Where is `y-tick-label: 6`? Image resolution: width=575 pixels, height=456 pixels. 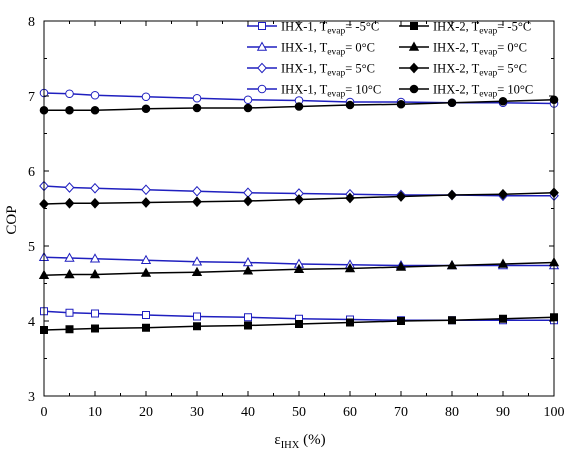
y-tick-label: 6 is located at coordinates (31, 172).